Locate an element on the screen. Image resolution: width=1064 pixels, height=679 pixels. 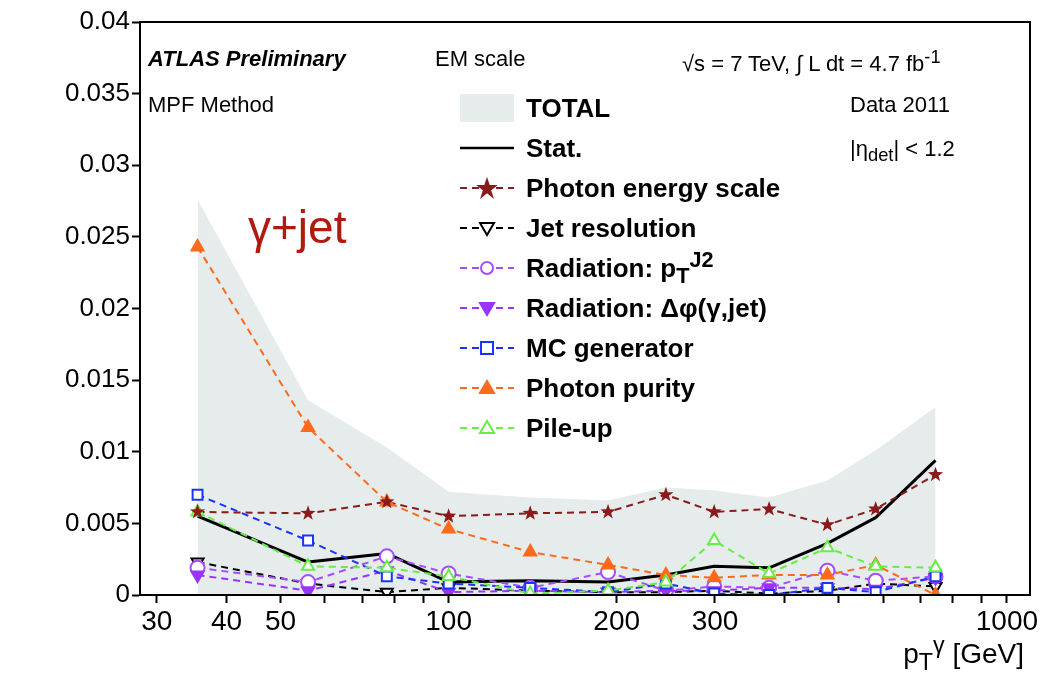
x-tick-label: 100 is located at coordinates (448, 620).